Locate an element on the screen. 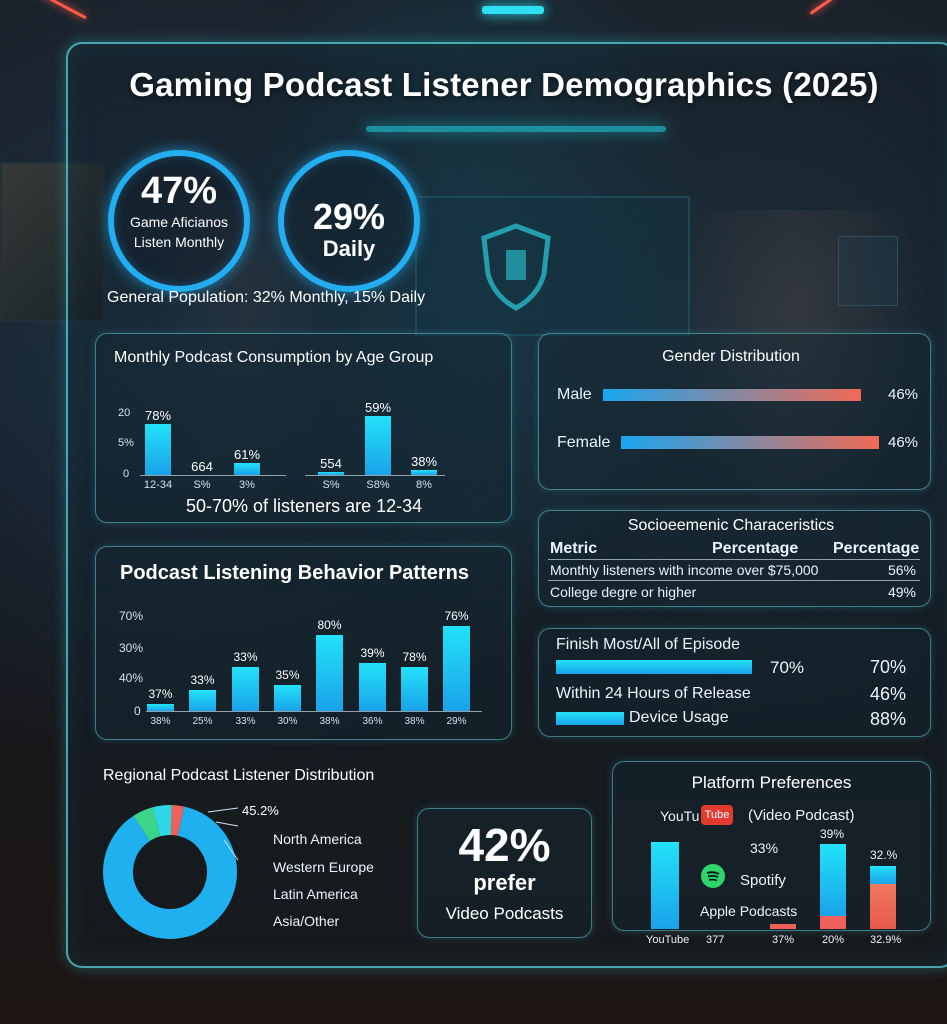 The width and height of the screenshot is (947, 1024). regional-title: Regional Podcast Listener Distribution is located at coordinates (239, 775).